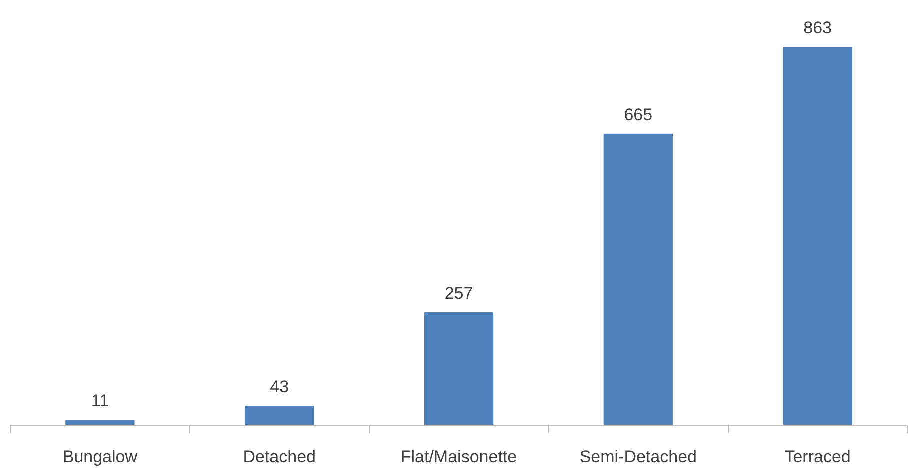 Image resolution: width=909 pixels, height=469 pixels. Describe the element at coordinates (818, 28) in the screenshot. I see `data-label: 863` at that location.